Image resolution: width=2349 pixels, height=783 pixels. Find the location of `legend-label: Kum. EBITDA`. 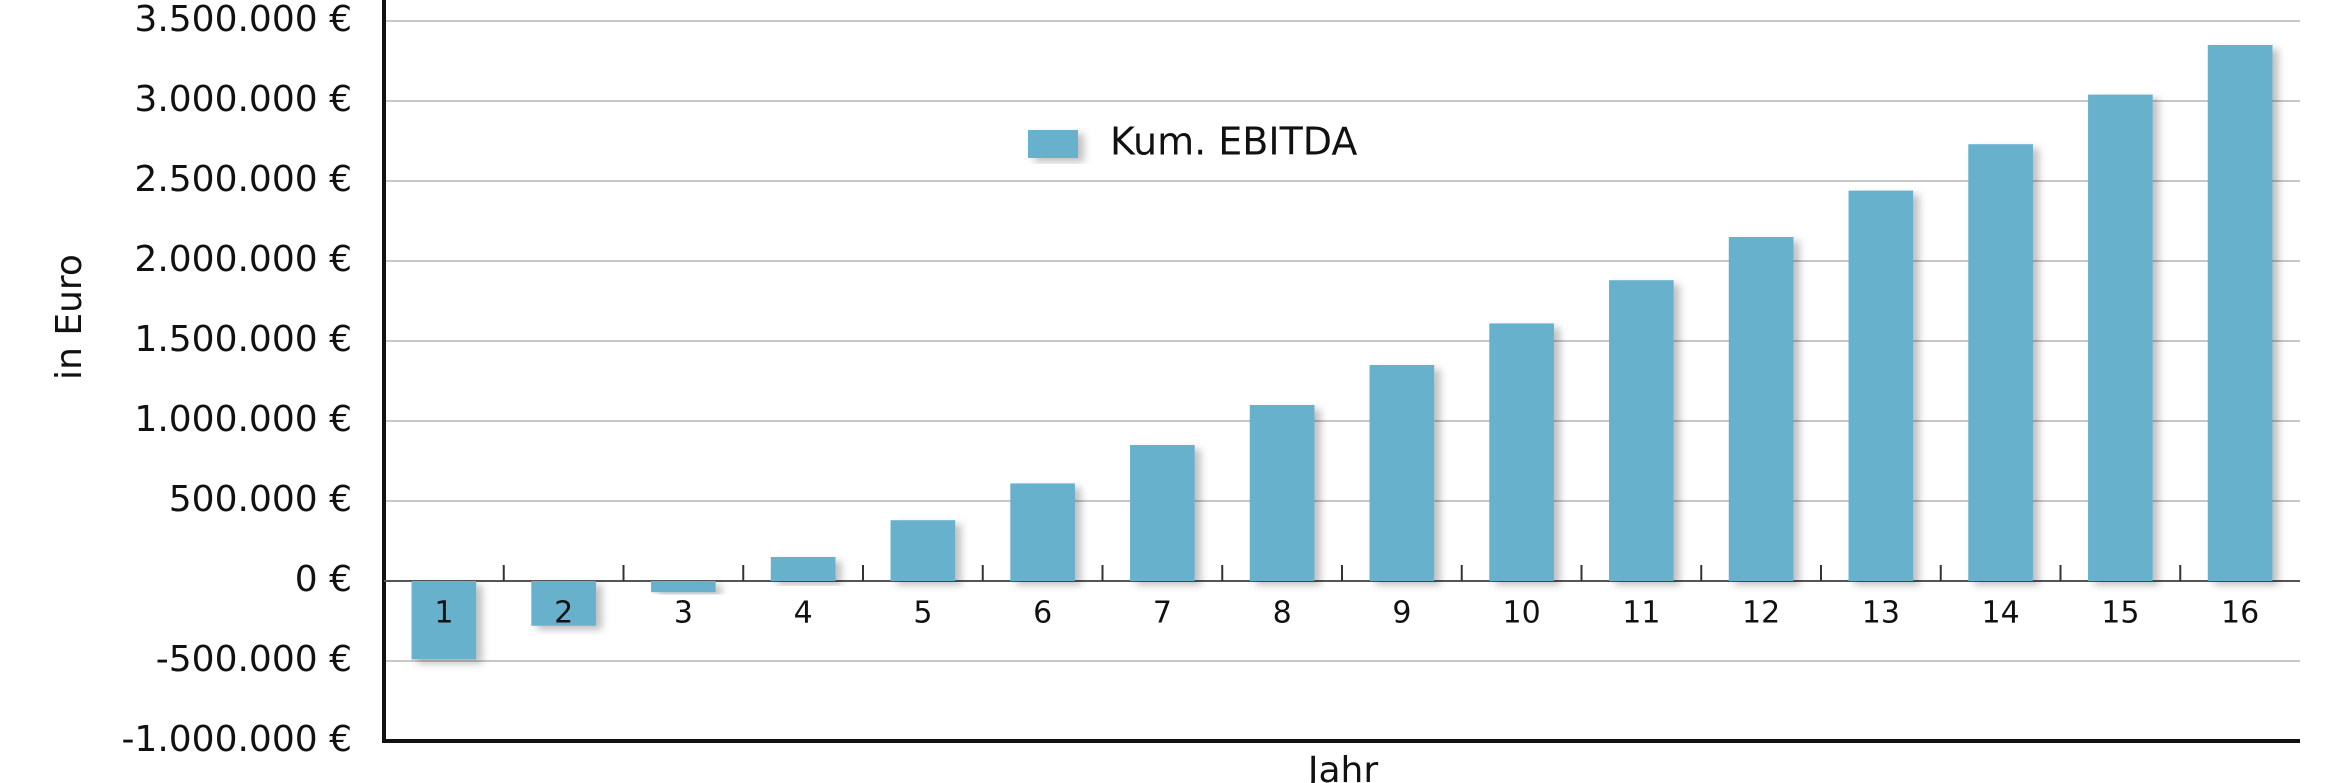

legend-label: Kum. EBITDA is located at coordinates (1233, 142).